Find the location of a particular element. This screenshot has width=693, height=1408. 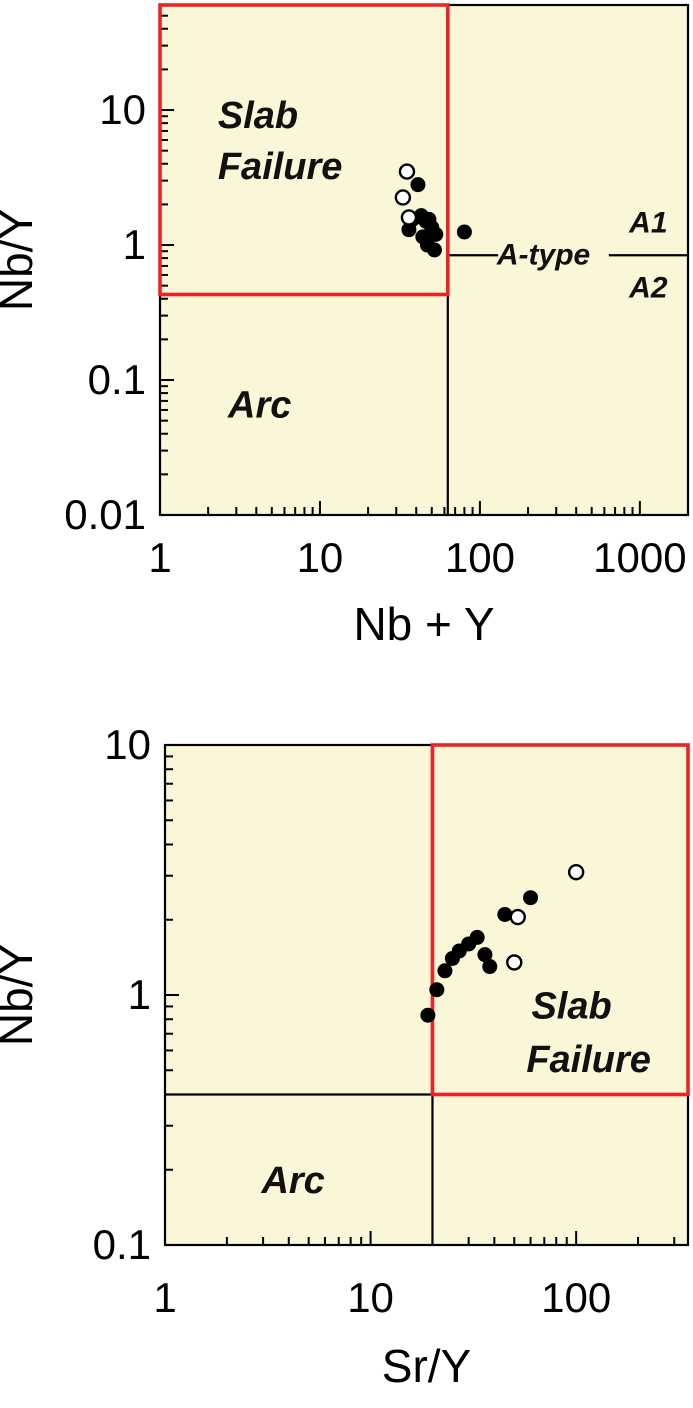

field-label: A2 is located at coordinates (648, 288).